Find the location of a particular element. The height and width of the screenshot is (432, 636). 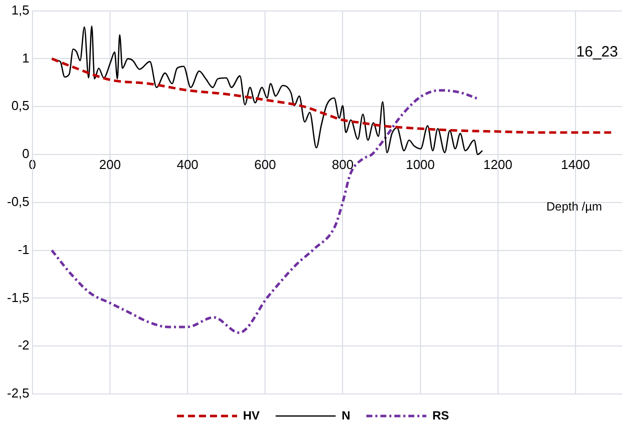

y-tick-label: -2 is located at coordinates (24, 345).